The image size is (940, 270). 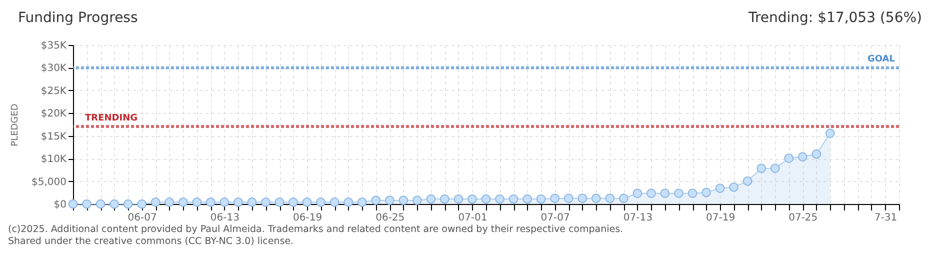 What do you see at coordinates (473, 218) in the screenshot?
I see `x-tick-label: 07-01` at bounding box center [473, 218].